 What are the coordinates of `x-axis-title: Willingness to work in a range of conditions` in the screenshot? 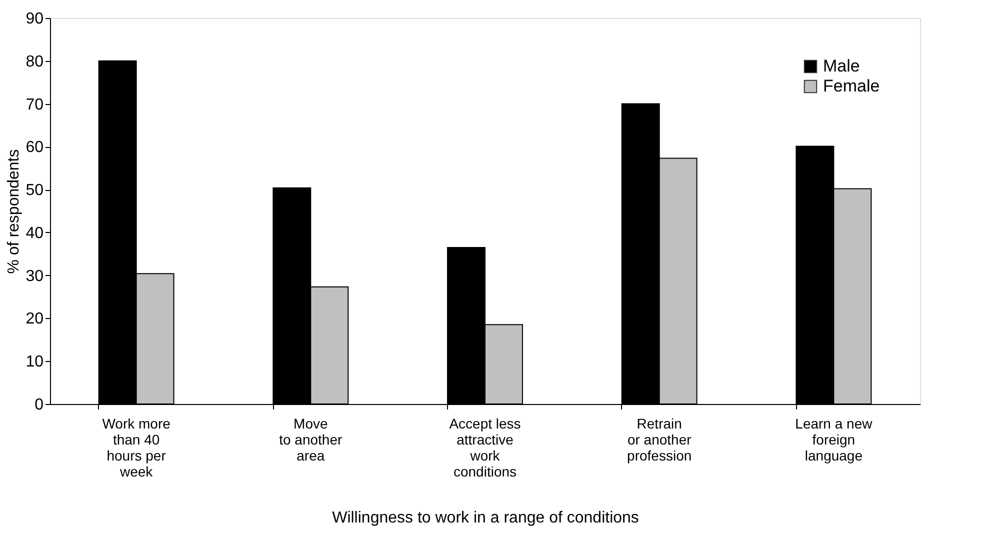 It's located at (485, 518).